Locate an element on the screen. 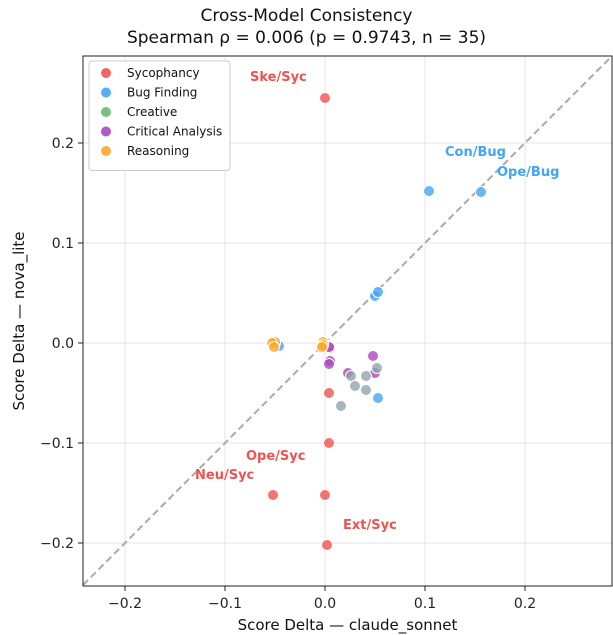  y-tick-label: 0.0 is located at coordinates (63, 344).